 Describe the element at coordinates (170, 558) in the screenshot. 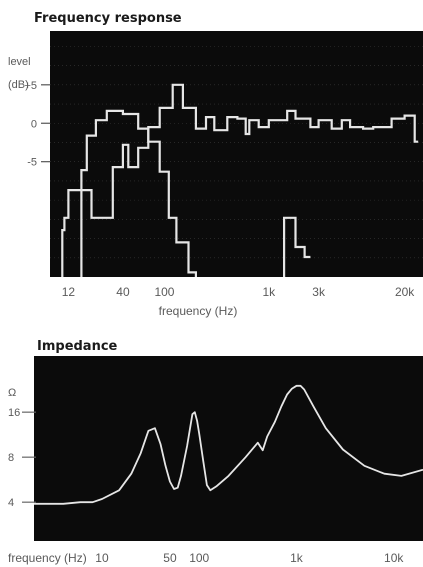

I see `x-tick-label: 50` at that location.